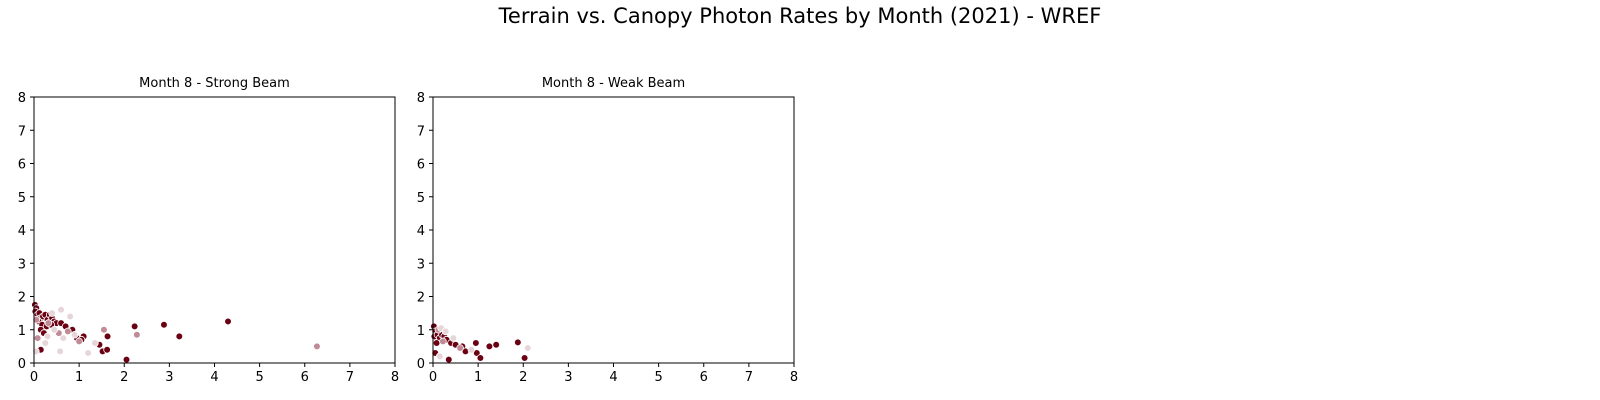  What do you see at coordinates (305, 377) in the screenshot?
I see `strong-beam-xtick-label-6: 6` at bounding box center [305, 377].